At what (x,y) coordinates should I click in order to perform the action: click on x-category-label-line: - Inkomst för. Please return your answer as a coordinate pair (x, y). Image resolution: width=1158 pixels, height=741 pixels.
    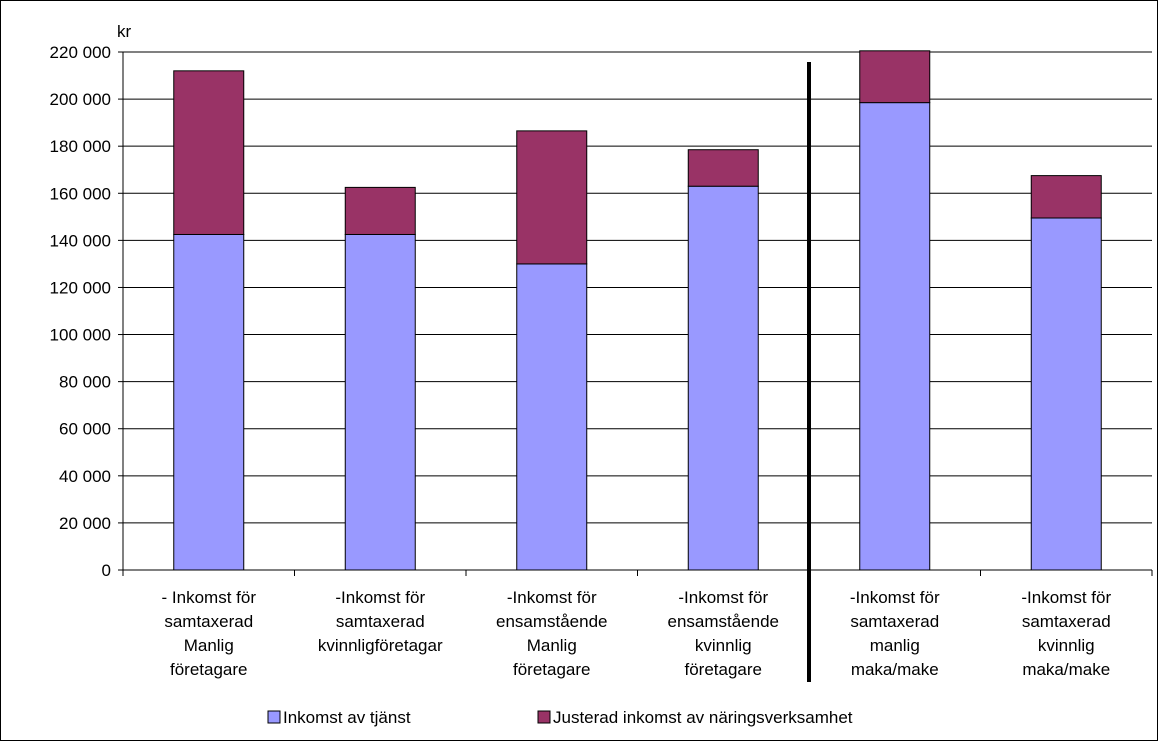
    Looking at the image, I should click on (209, 597).